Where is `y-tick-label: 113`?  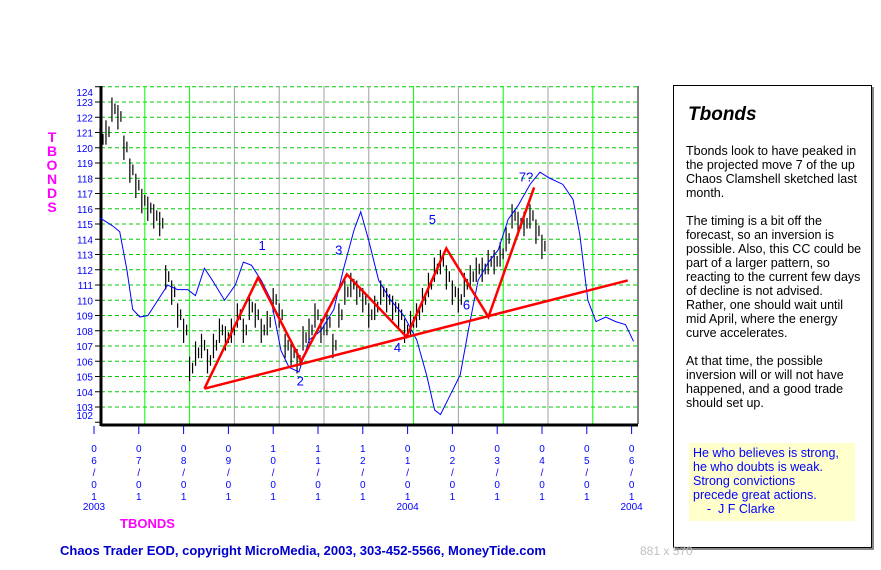 y-tick-label: 113 is located at coordinates (85, 256).